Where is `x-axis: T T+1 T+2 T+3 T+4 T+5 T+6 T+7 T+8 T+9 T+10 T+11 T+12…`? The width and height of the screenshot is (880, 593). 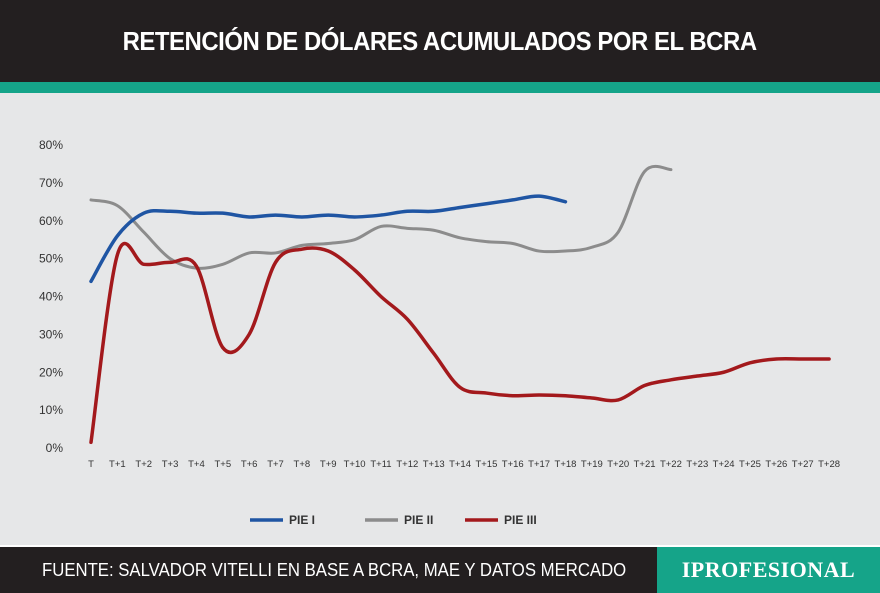 x-axis: T T+1 T+2 T+3 T+4 T+5 T+6 T+7 T+8 T+9 T+10 T+11 T+12… is located at coordinates (464, 464).